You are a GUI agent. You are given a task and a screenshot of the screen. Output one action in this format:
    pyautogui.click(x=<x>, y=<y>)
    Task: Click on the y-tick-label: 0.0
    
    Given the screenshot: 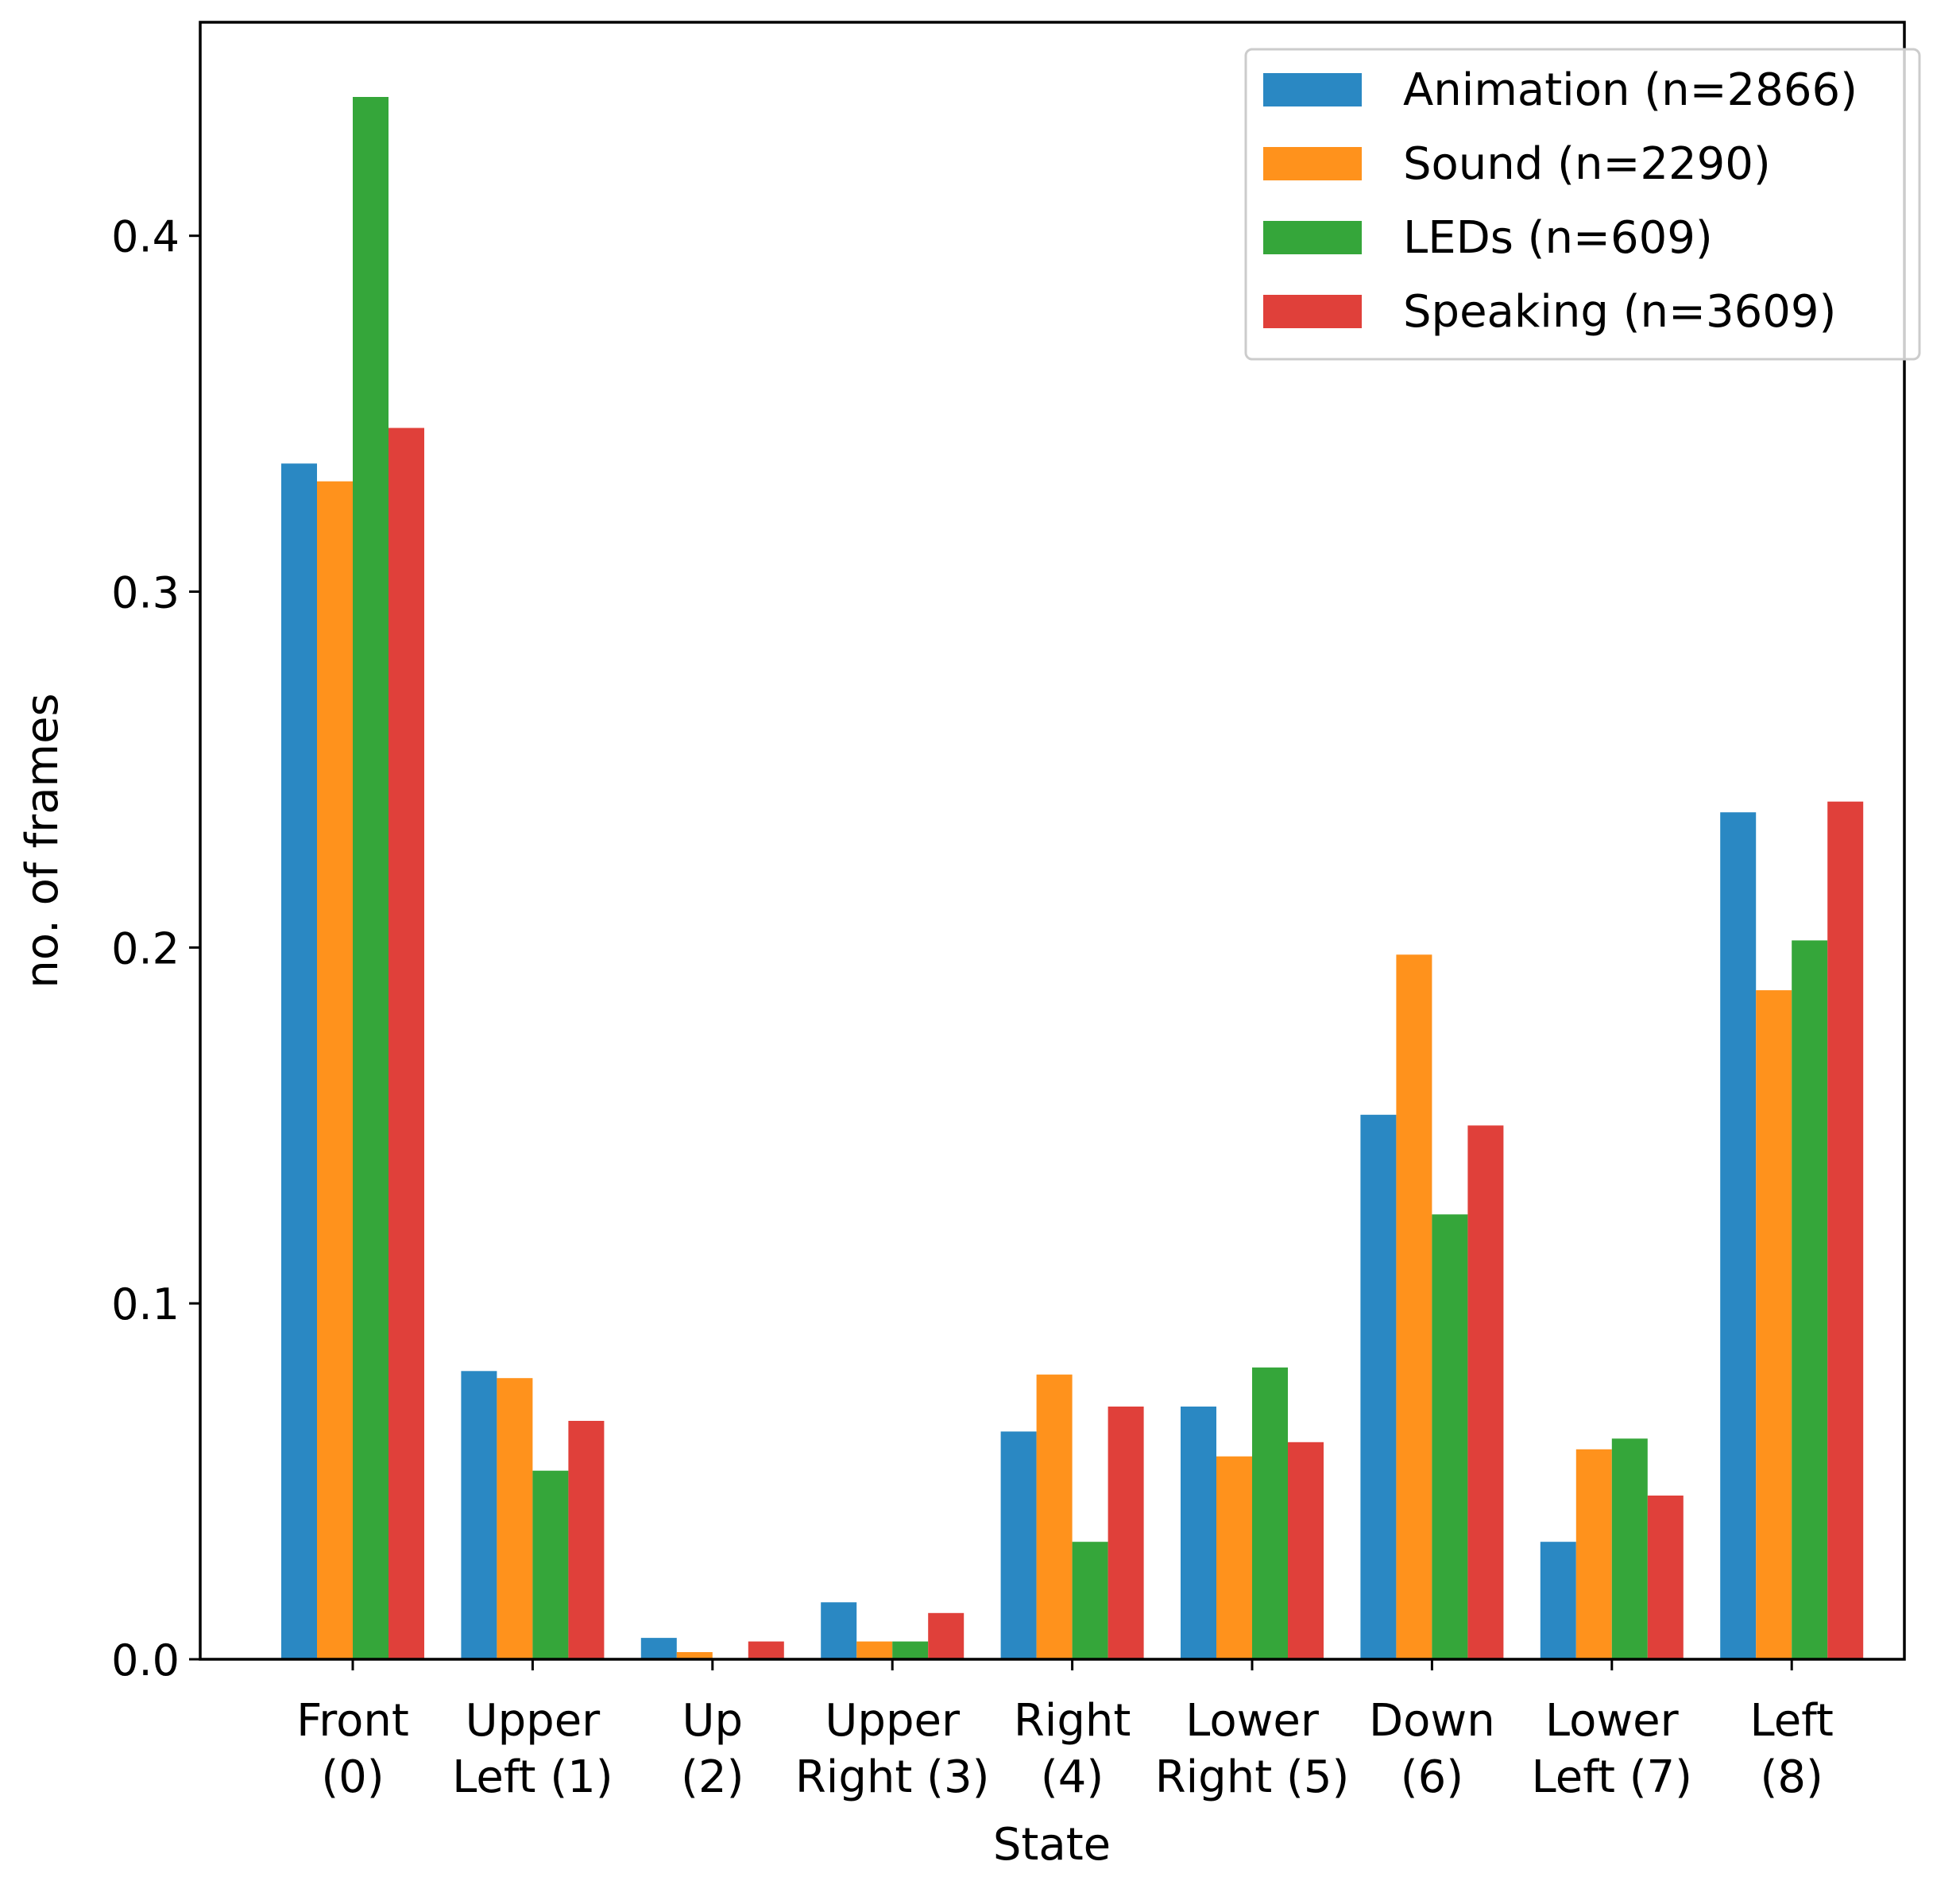 What is the action you would take?
    pyautogui.click(x=145, y=1660)
    